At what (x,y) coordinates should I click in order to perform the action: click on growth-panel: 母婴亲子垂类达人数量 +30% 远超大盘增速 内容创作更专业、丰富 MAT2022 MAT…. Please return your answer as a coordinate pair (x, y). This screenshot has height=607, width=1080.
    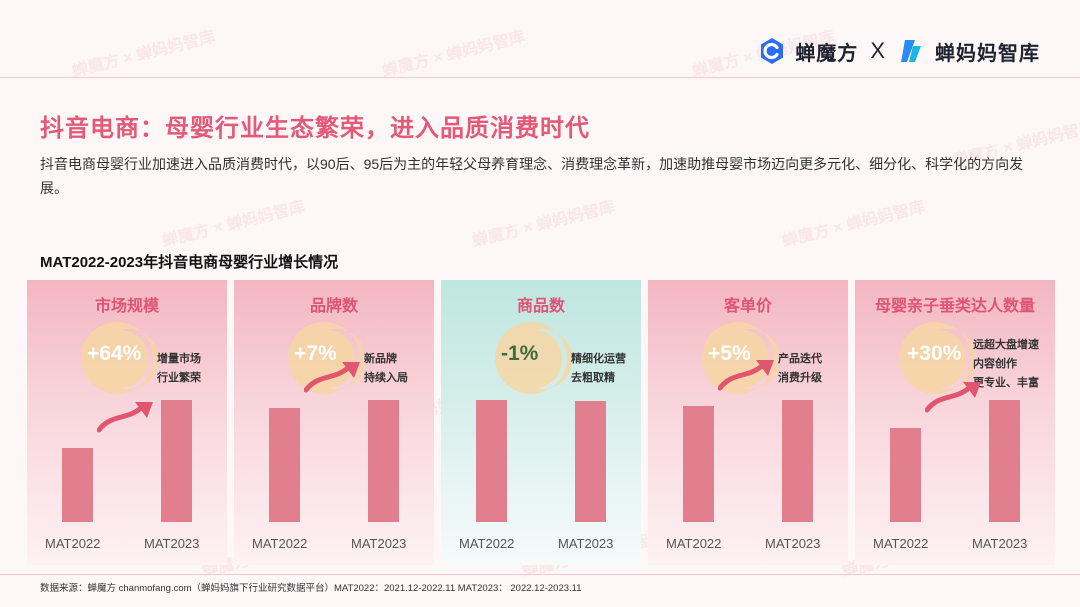
    Looking at the image, I should click on (955, 422).